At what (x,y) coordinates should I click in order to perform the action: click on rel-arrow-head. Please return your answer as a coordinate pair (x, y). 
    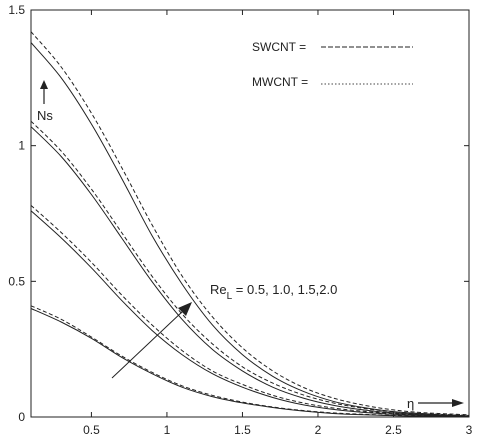
    Looking at the image, I should click on (185, 309).